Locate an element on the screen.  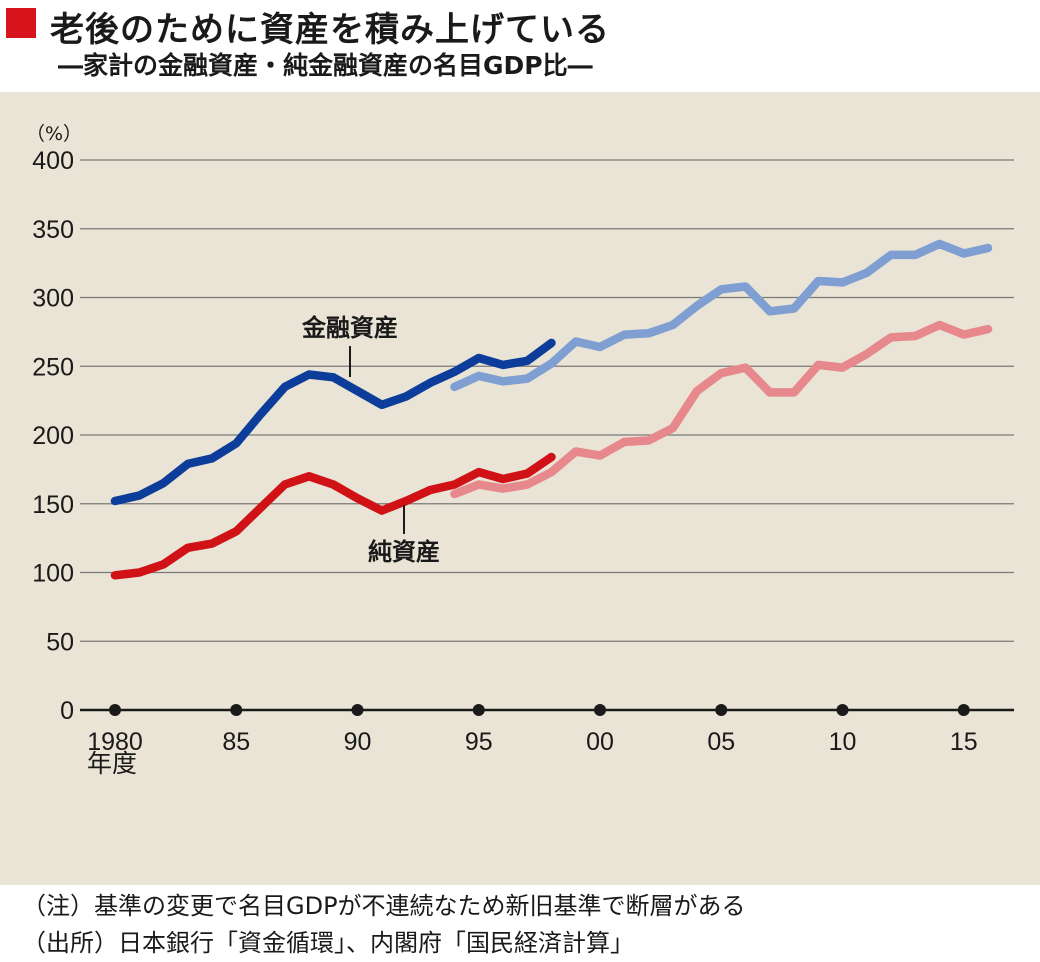
x-tick-label-2010: 10 is located at coordinates (843, 742).